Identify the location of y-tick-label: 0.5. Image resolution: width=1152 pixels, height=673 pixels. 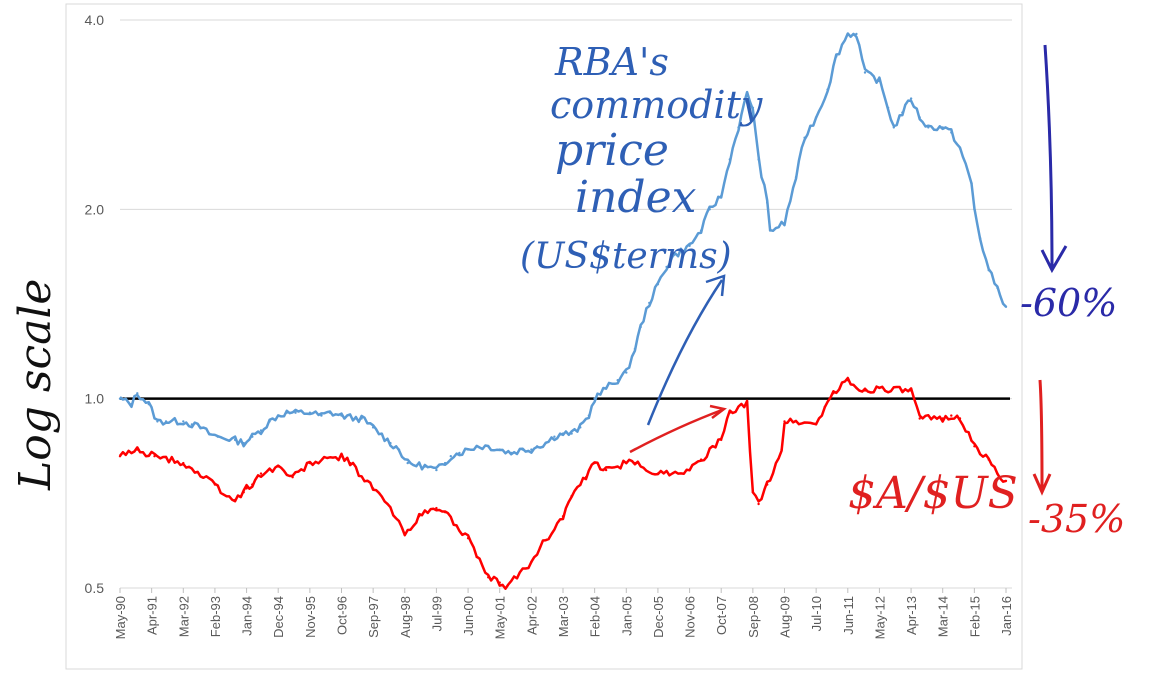
(95, 588).